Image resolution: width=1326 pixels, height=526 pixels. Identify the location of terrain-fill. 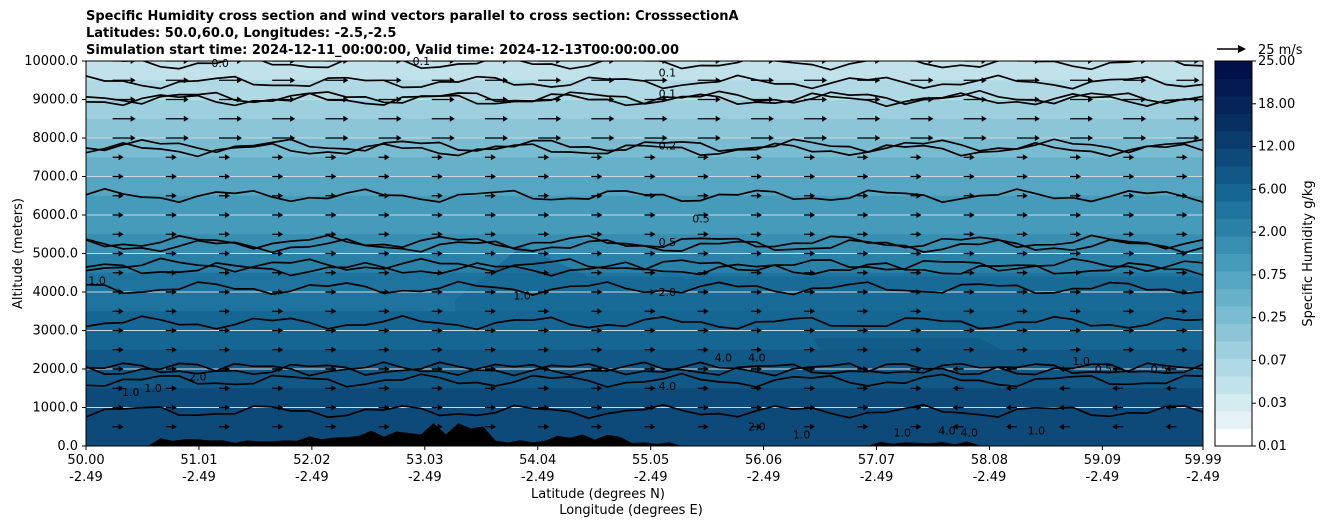
(644, 434).